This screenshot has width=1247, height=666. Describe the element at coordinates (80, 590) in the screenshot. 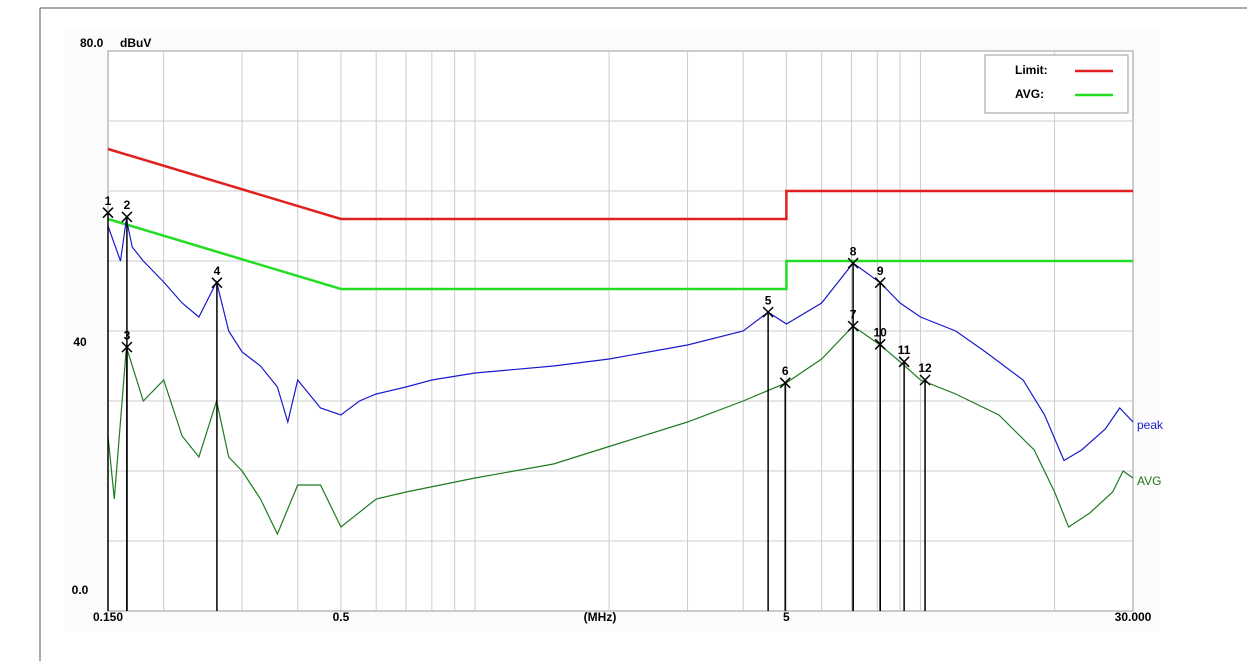

I see `y-tick-label: 0.0` at that location.